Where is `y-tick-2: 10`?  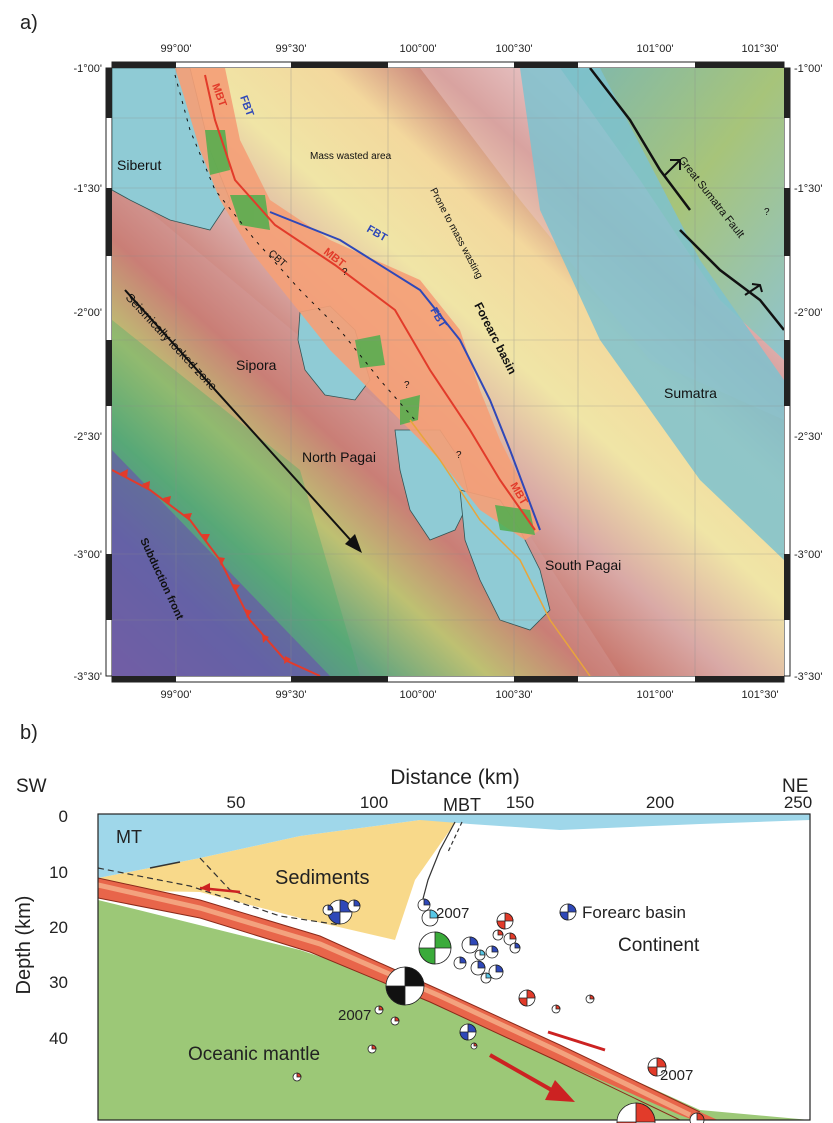
y-tick-2: 10 is located at coordinates (58, 872).